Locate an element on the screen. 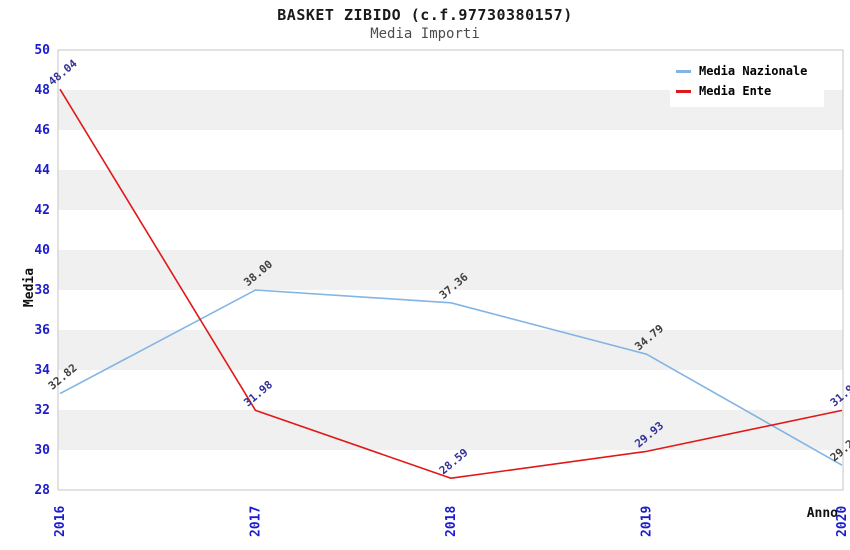 Image resolution: width=850 pixels, height=550 pixels. y-tick-label: 42 is located at coordinates (42, 210).